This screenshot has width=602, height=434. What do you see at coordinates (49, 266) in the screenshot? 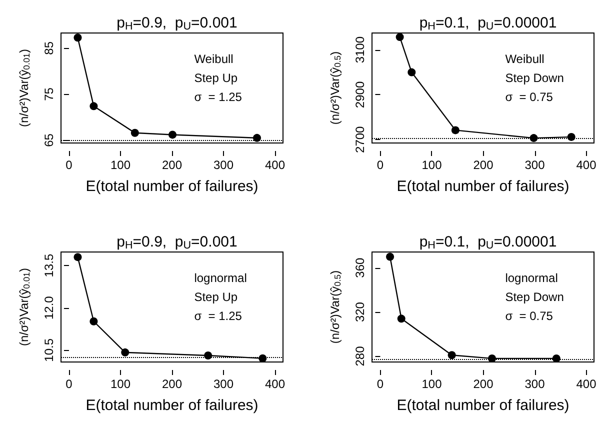
I see `y-tick-label: 13.5` at bounding box center [49, 266].